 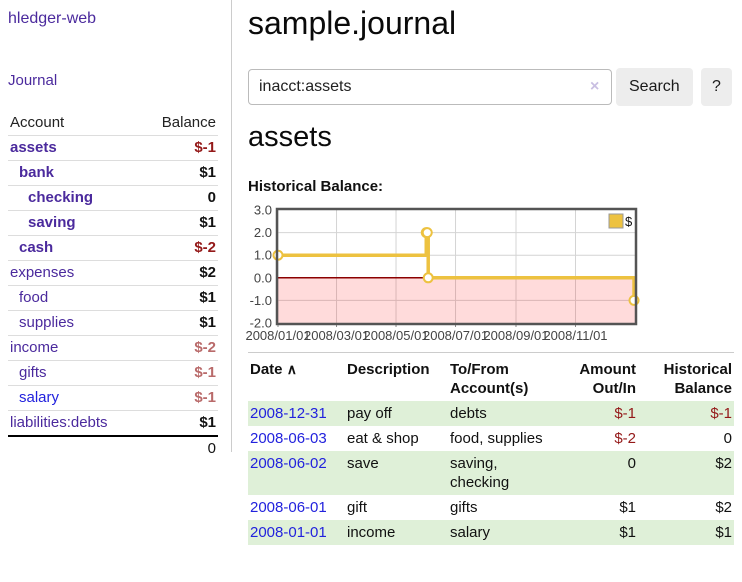 What do you see at coordinates (616, 221) in the screenshot?
I see `legend-swatch` at bounding box center [616, 221].